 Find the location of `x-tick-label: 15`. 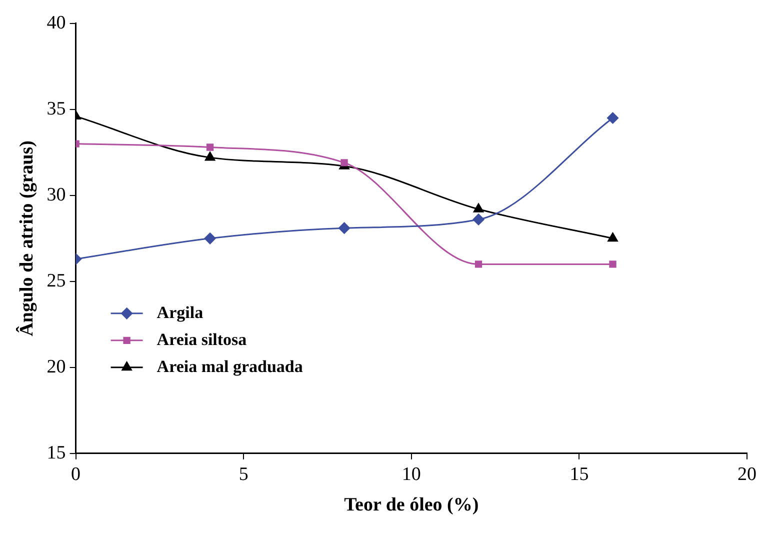

x-tick-label: 15 is located at coordinates (579, 474).